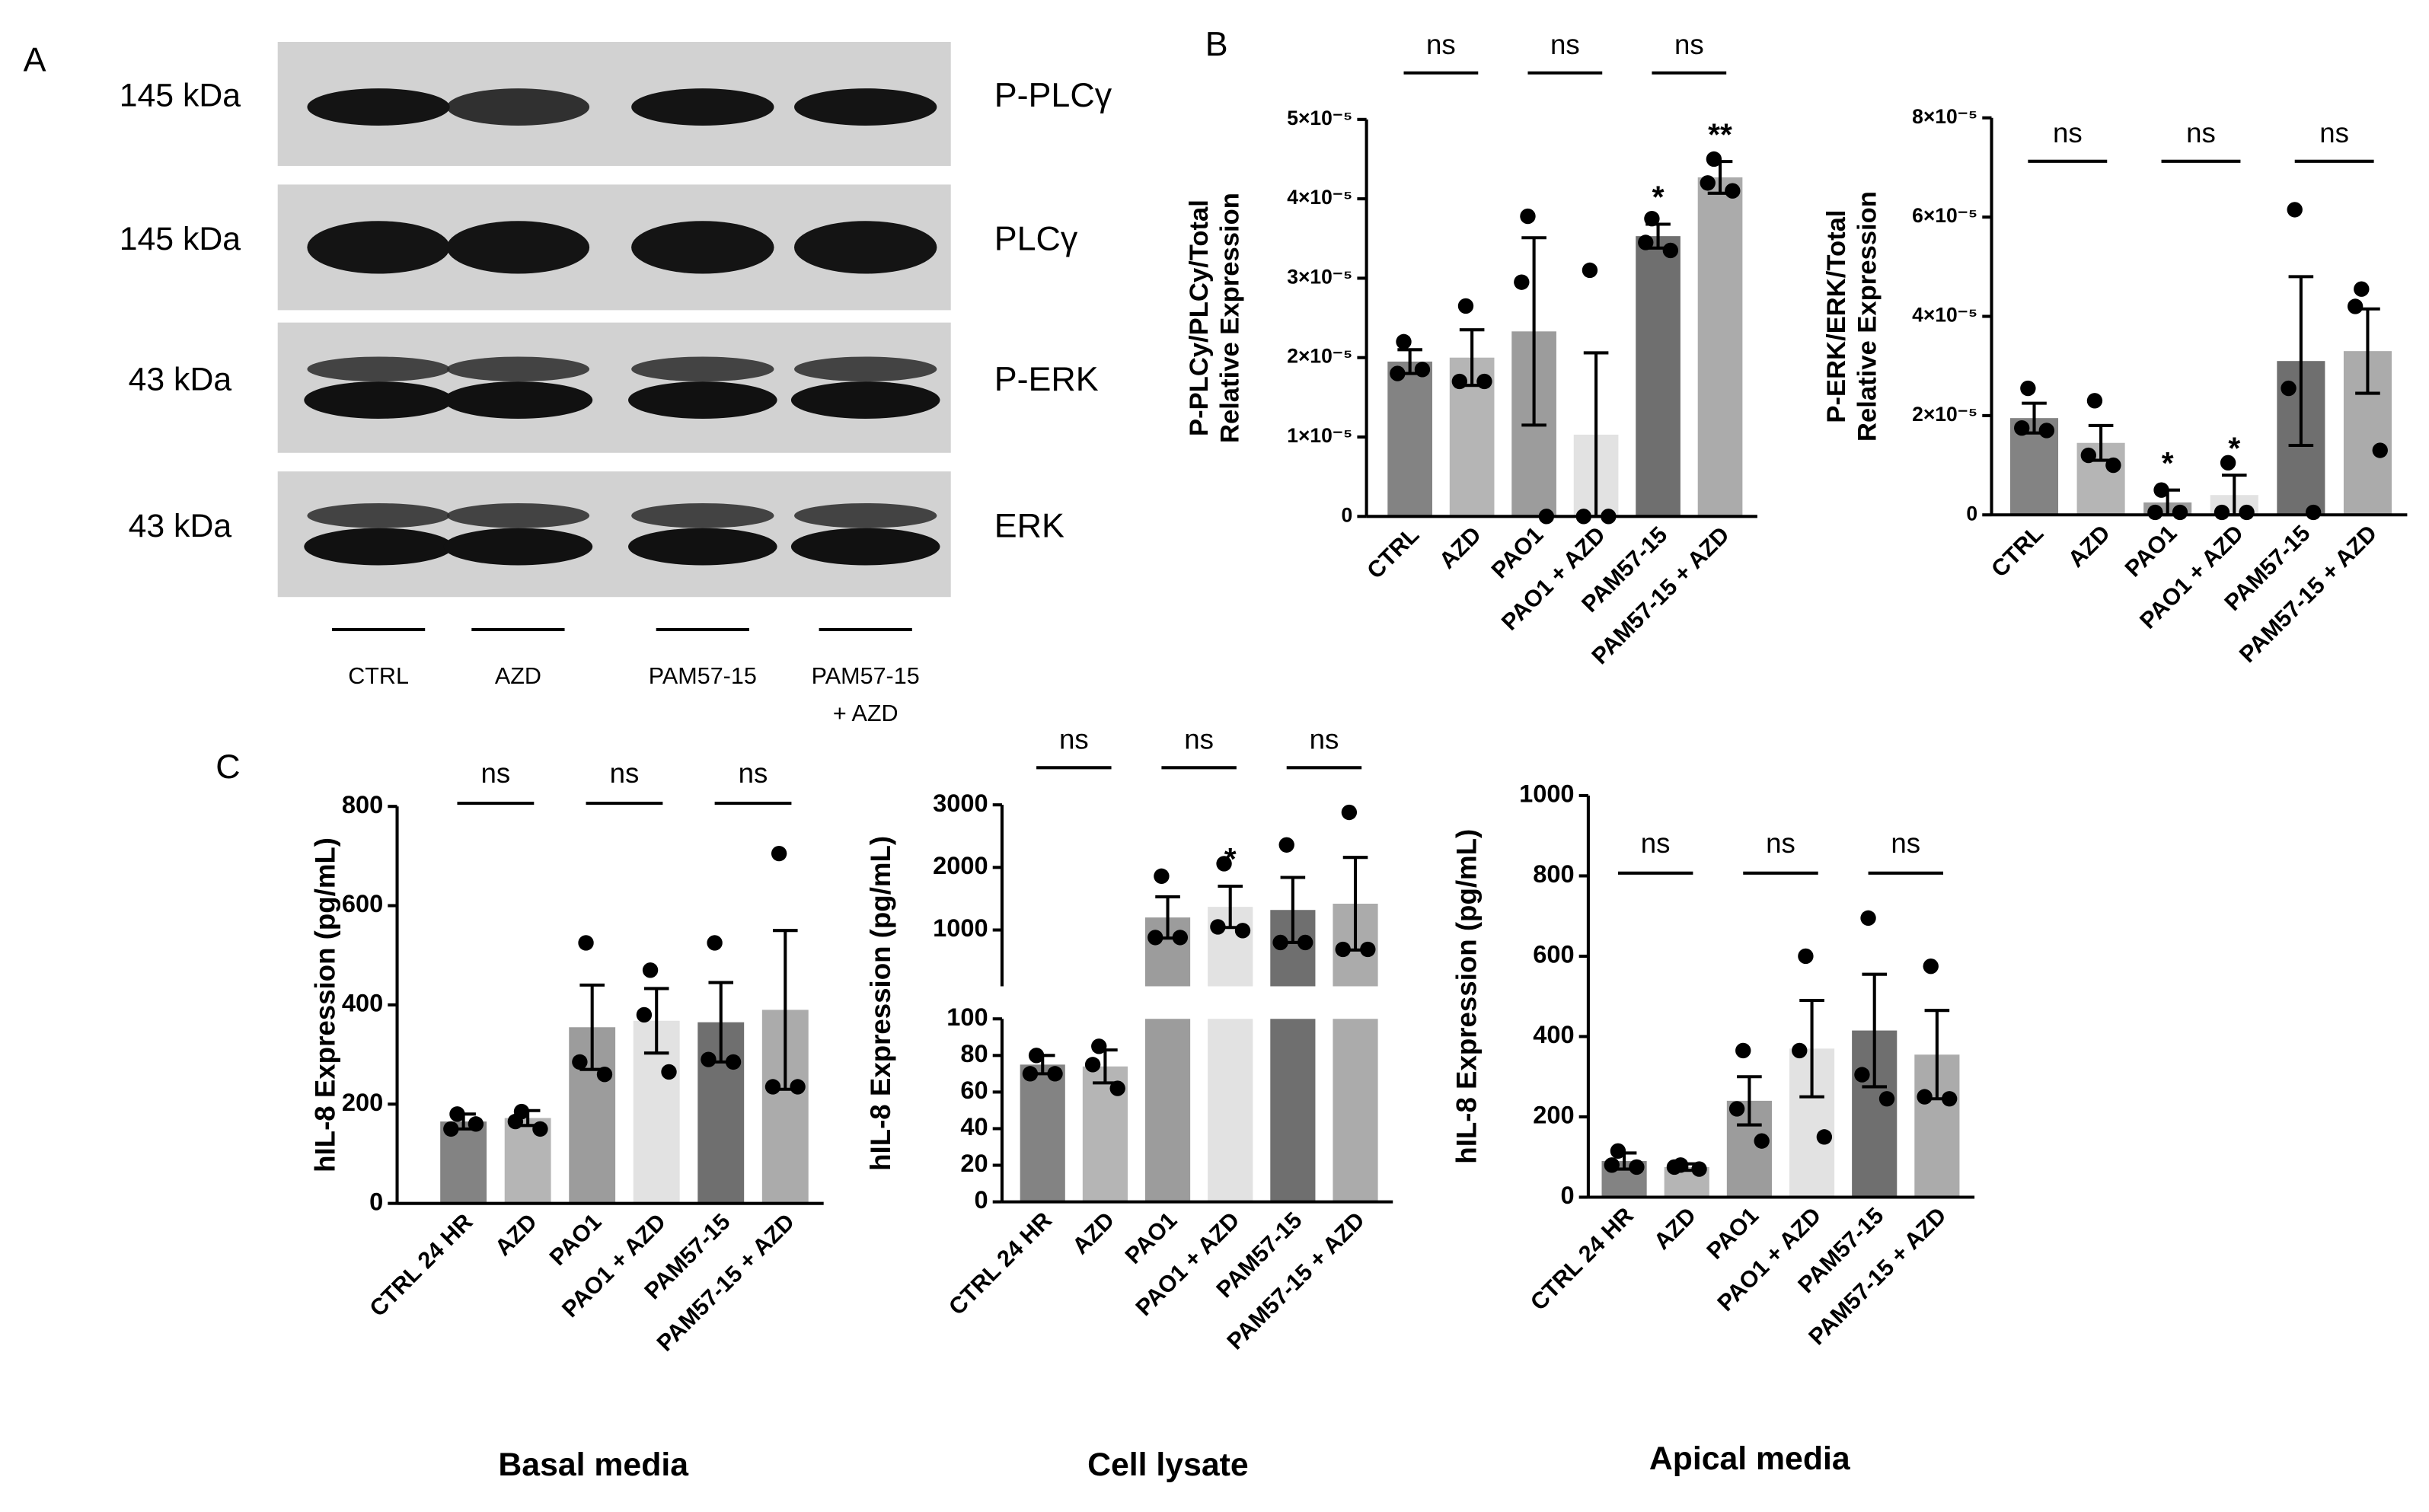 This screenshot has height=1512, width=2429. What do you see at coordinates (180, 239) in the screenshot?
I see `kda-label: 145 kDa` at bounding box center [180, 239].